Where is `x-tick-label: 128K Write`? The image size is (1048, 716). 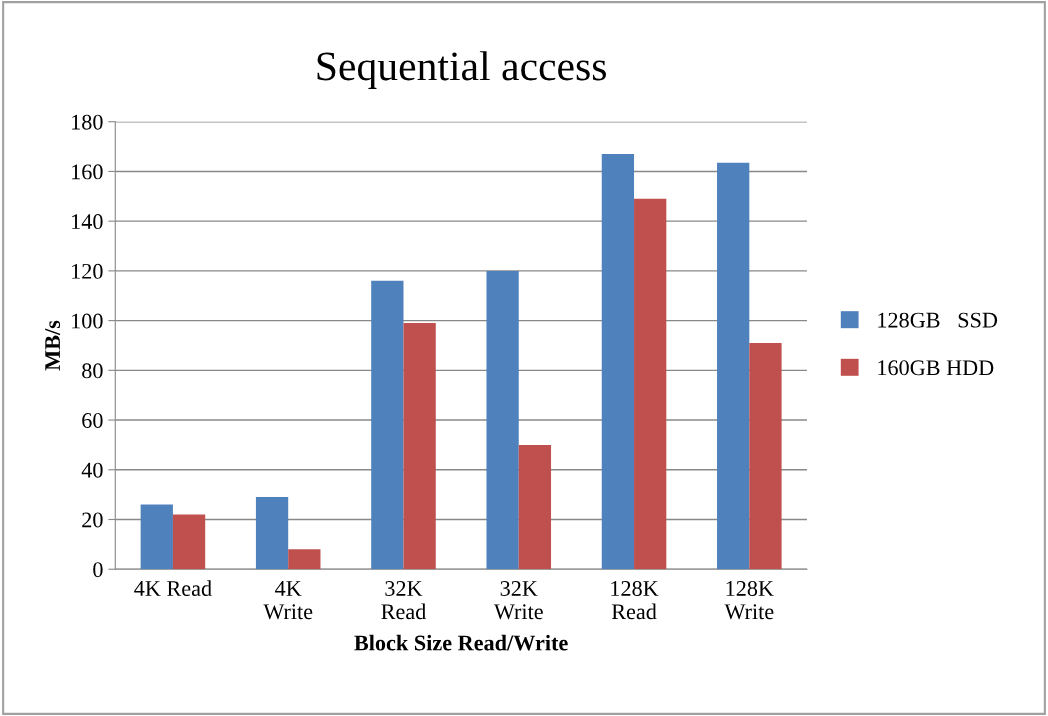
x-tick-label: 128K Write is located at coordinates (749, 600).